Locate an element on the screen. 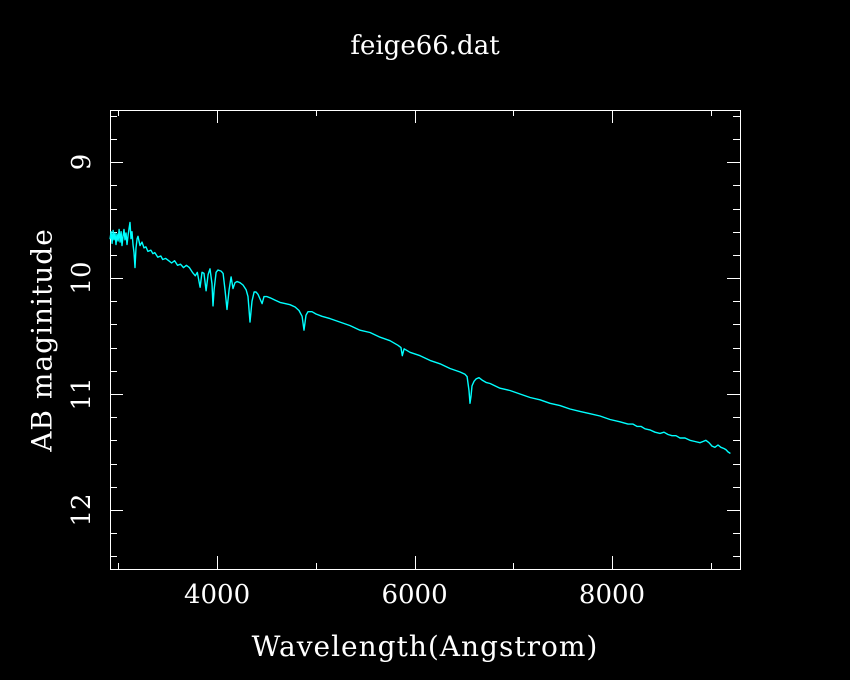 The height and width of the screenshot is (680, 850). y-tick-label: 12 is located at coordinates (82, 510).